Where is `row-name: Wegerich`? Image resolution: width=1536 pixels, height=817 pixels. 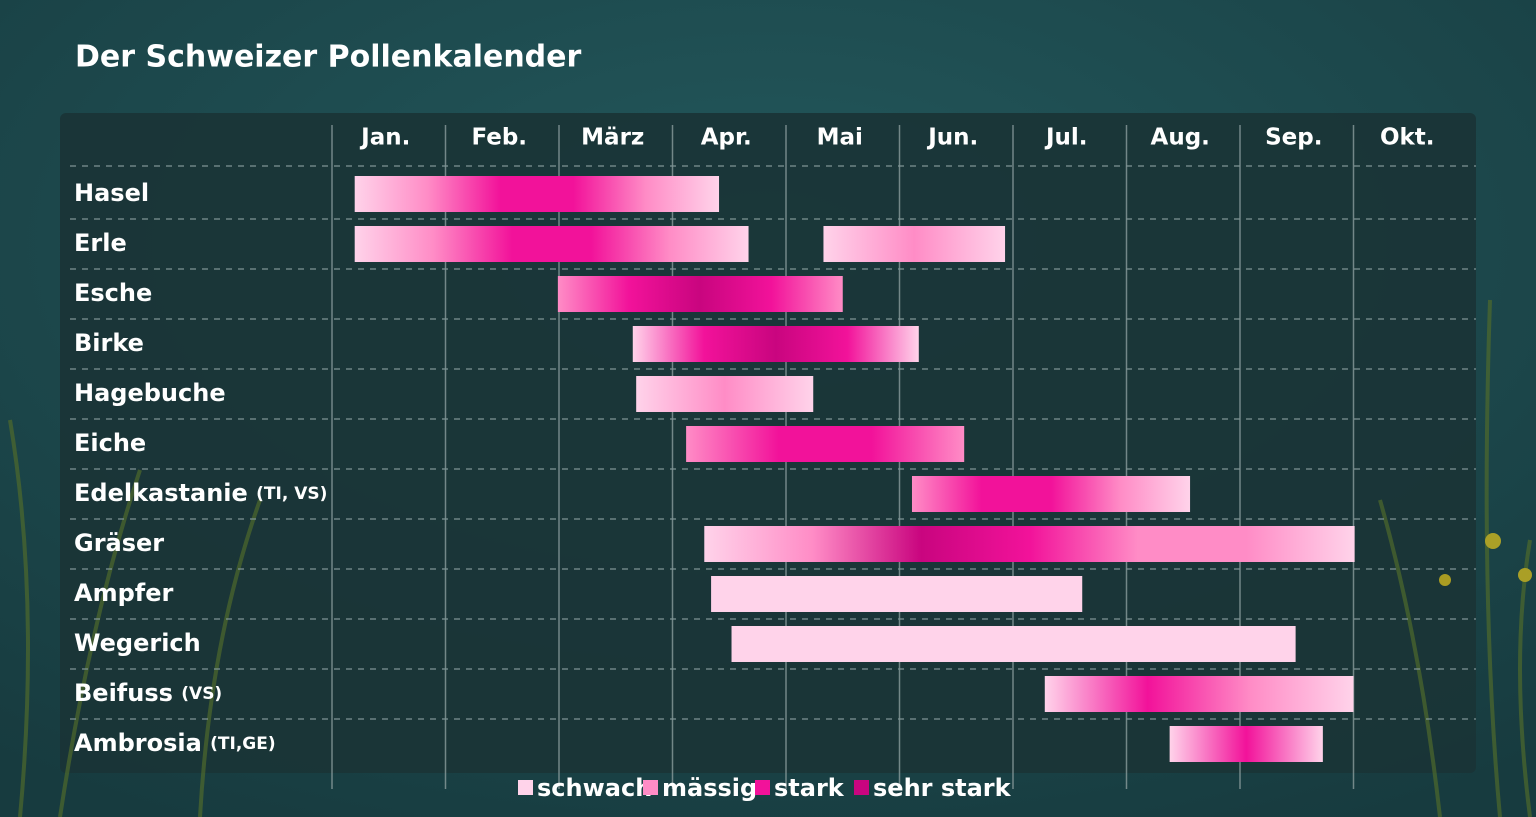
row-name: Wegerich is located at coordinates (137, 643).